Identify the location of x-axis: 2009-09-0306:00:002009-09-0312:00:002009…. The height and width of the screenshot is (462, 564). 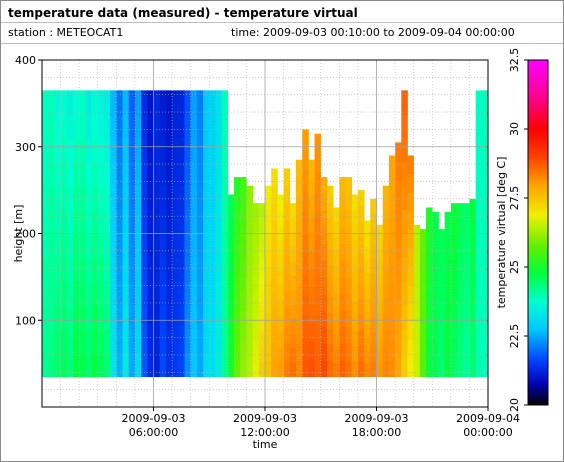
(321, 423).